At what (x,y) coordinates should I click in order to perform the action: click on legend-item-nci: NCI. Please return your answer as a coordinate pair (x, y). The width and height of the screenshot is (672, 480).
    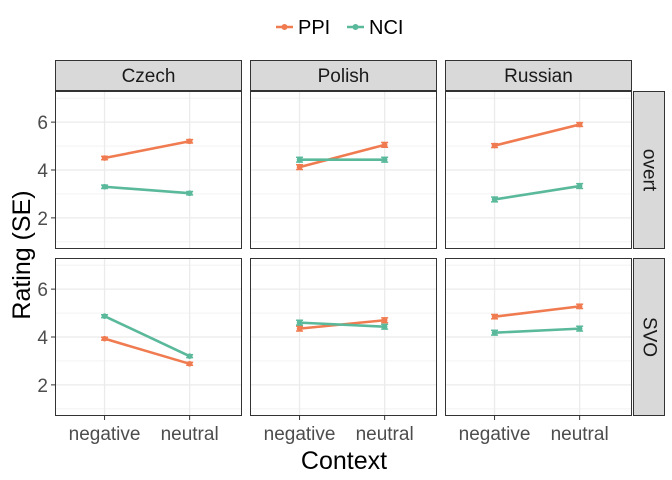
    Looking at the image, I should click on (375, 28).